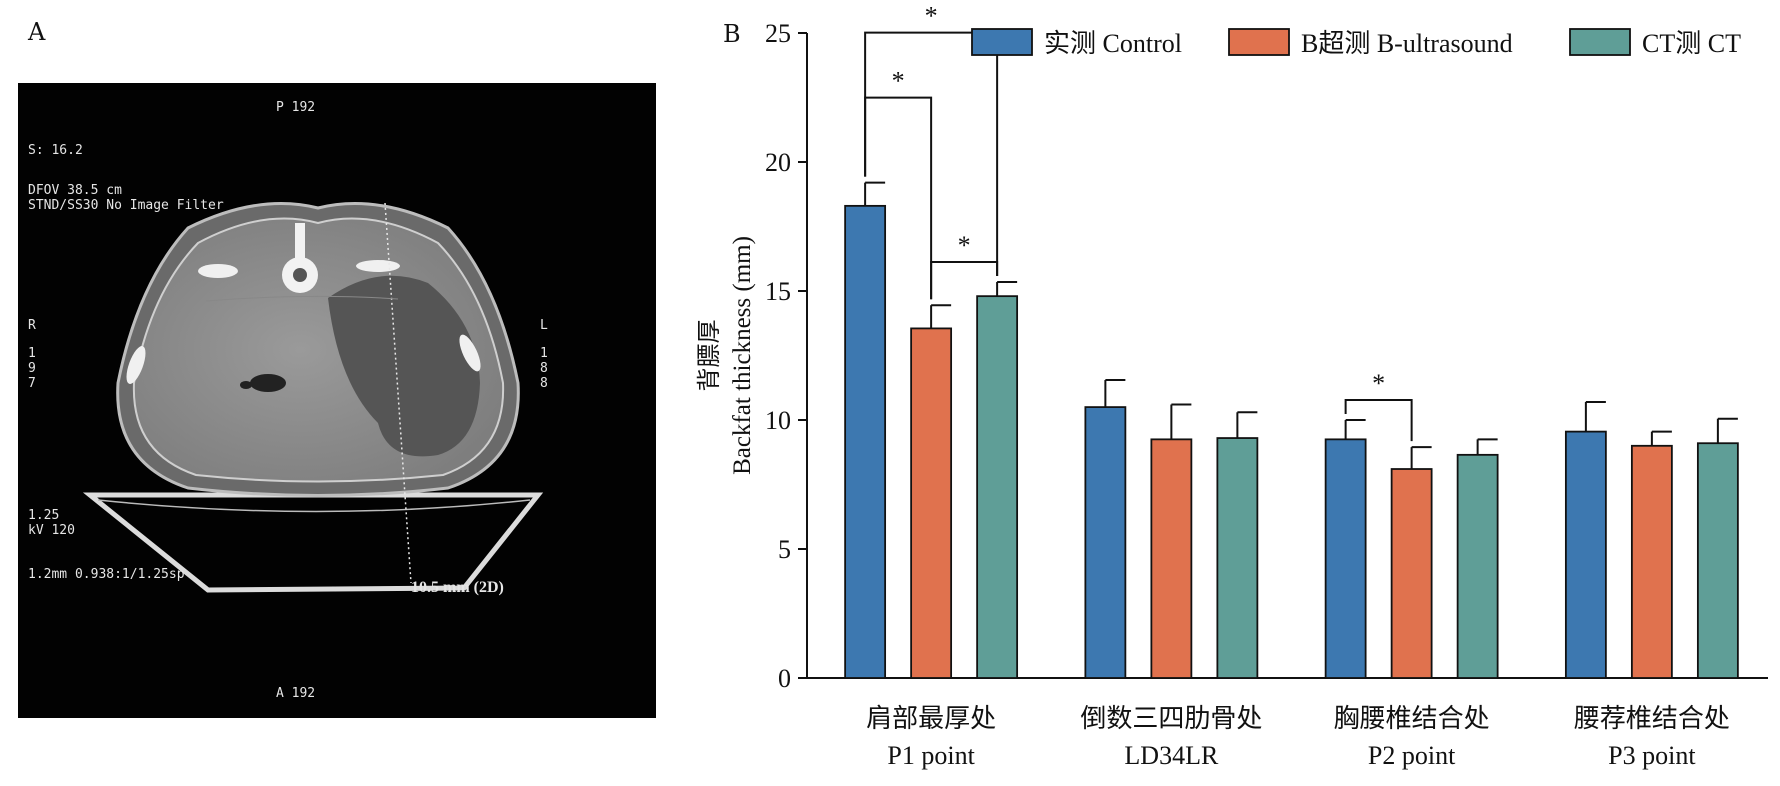  I want to click on panel-a-label: A, so click(37, 32).